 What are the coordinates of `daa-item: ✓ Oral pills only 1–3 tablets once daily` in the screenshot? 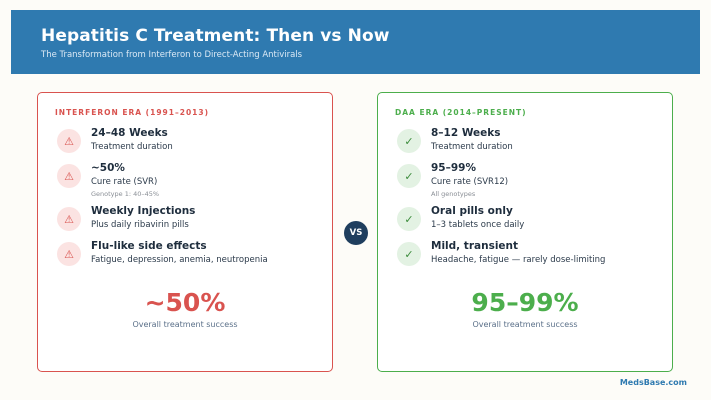 It's located at (533, 222).